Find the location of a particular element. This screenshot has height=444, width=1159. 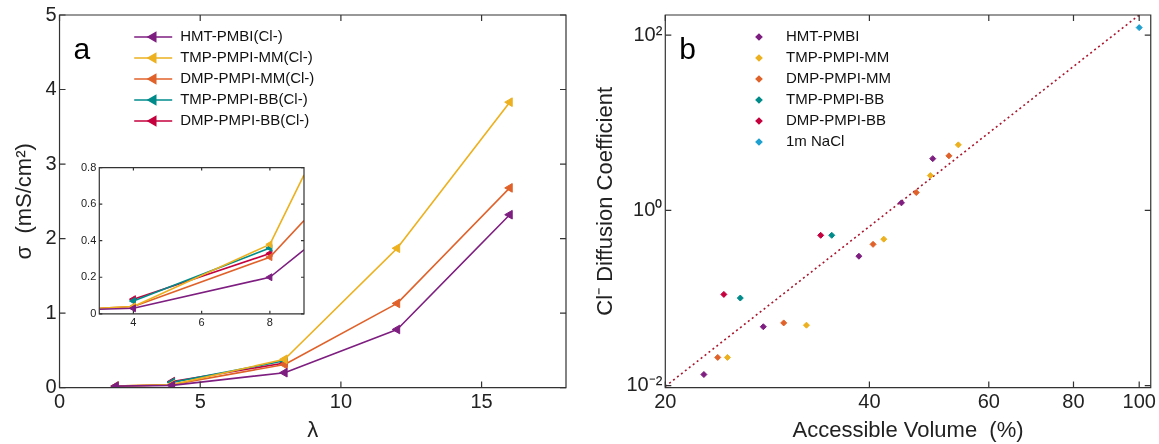

x-tick-label: 15 is located at coordinates (481, 401).